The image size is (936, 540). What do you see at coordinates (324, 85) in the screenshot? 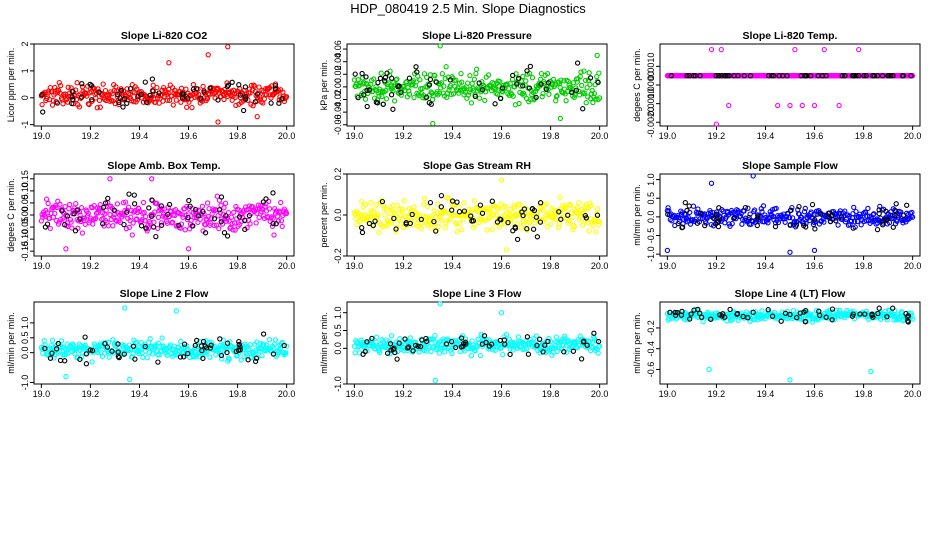
I see `y-axis-label: kPa per min.` at bounding box center [324, 85].